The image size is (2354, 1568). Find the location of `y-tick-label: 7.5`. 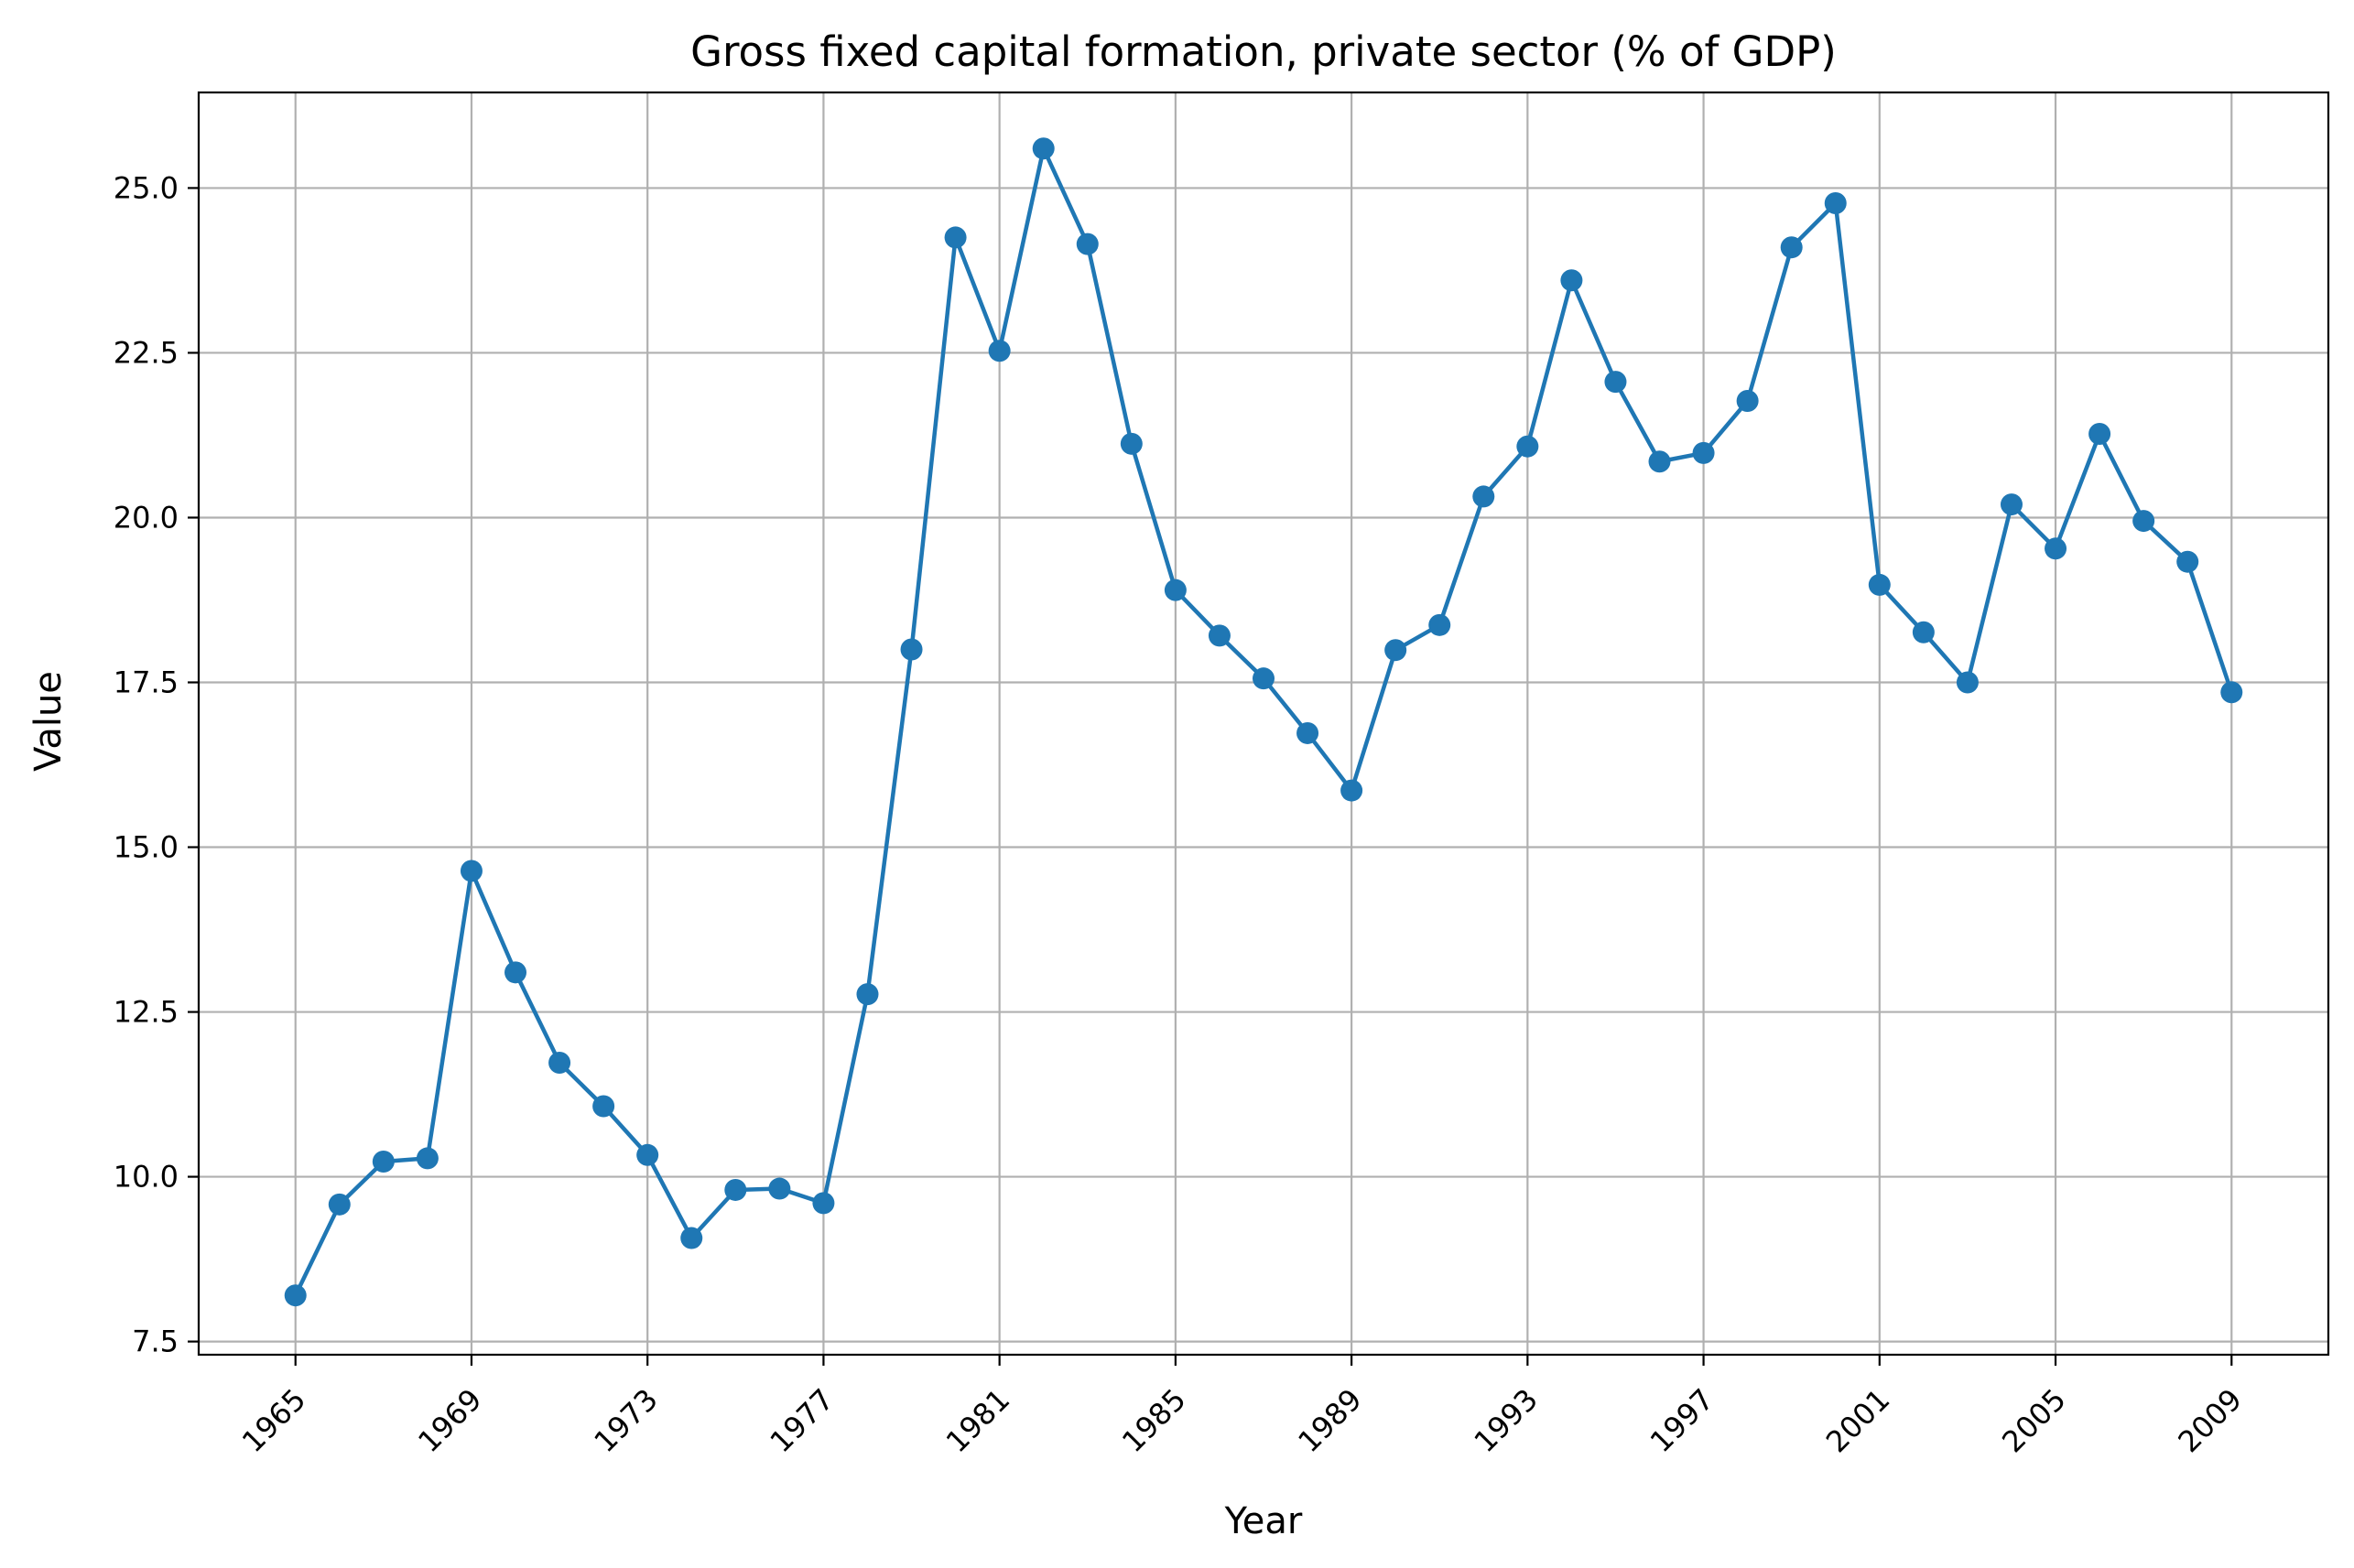

y-tick-label: 7.5 is located at coordinates (156, 1342).